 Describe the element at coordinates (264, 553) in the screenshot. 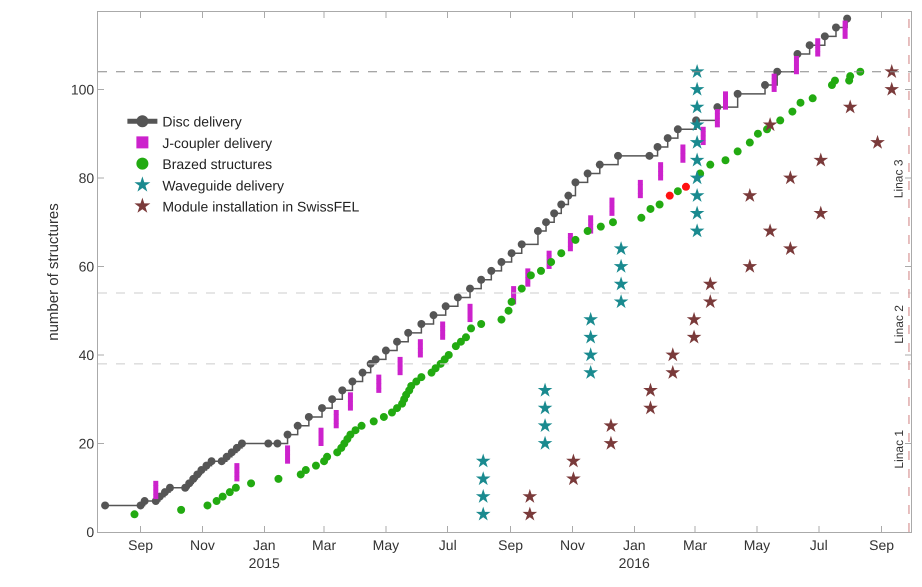

I see `x-tick-label: Jan 2015` at that location.